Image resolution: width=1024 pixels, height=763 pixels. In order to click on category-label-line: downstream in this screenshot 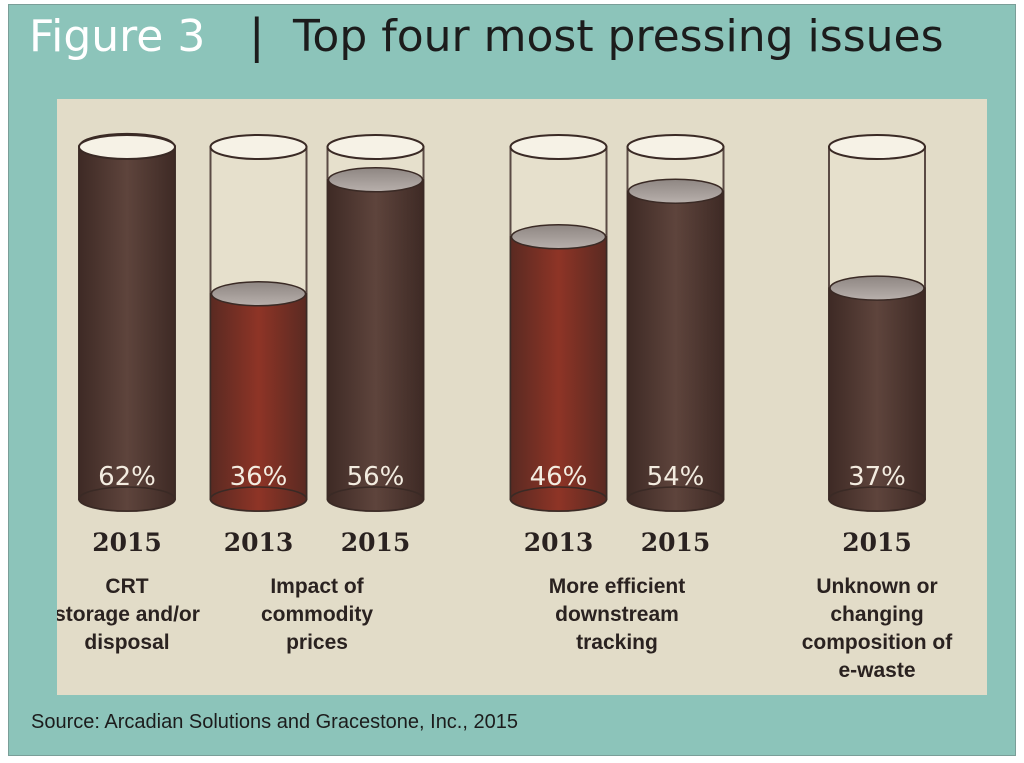, I will do `click(617, 614)`.